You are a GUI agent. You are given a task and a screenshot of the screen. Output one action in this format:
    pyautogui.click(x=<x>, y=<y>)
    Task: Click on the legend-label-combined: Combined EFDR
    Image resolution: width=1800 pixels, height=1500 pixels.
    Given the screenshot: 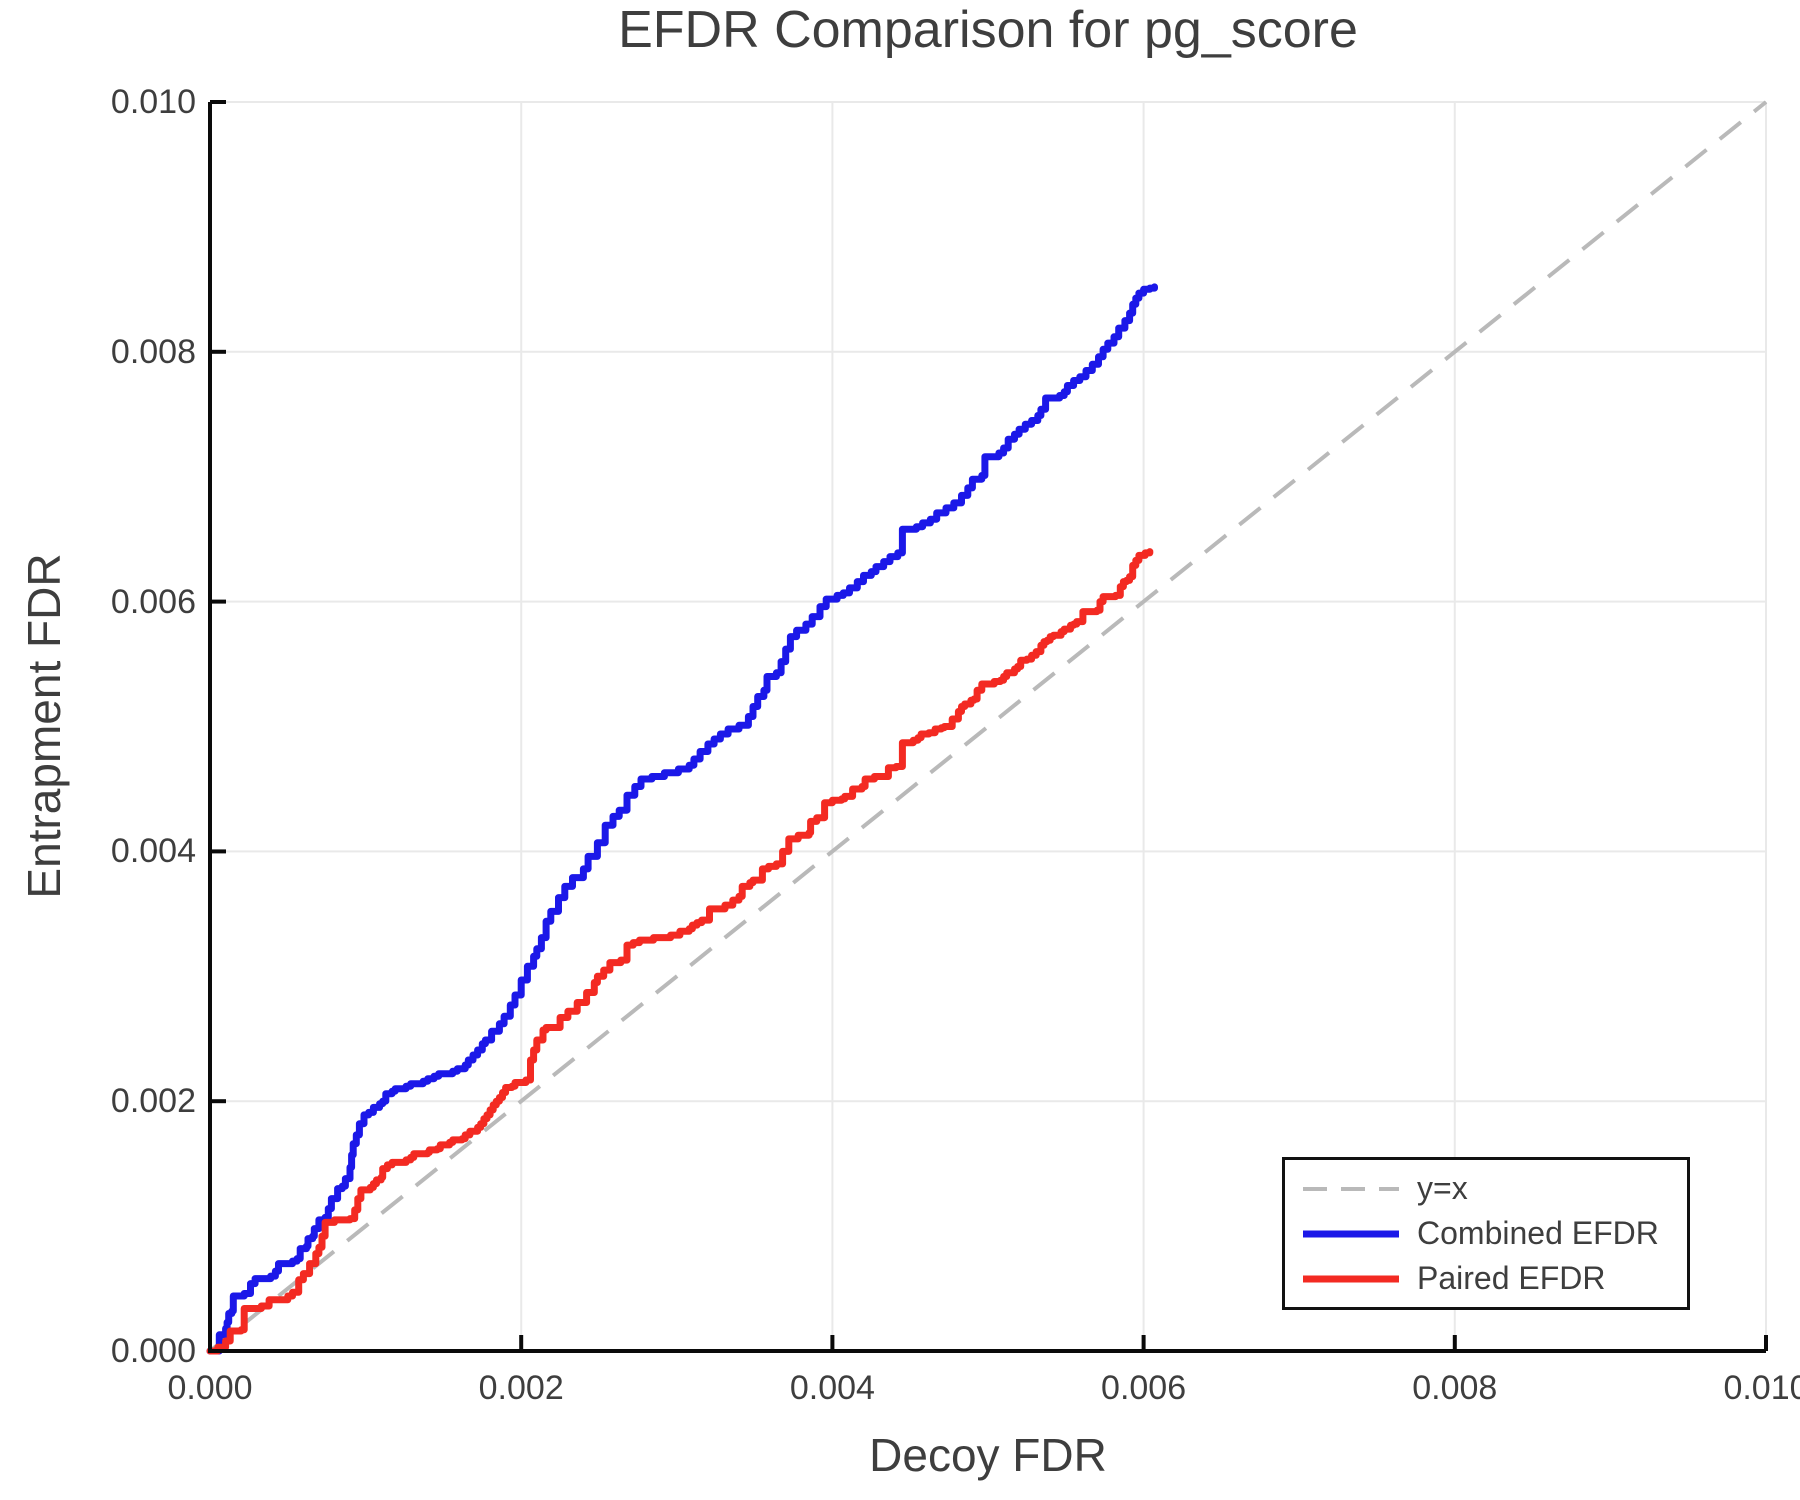 What is the action you would take?
    pyautogui.click(x=1538, y=1233)
    